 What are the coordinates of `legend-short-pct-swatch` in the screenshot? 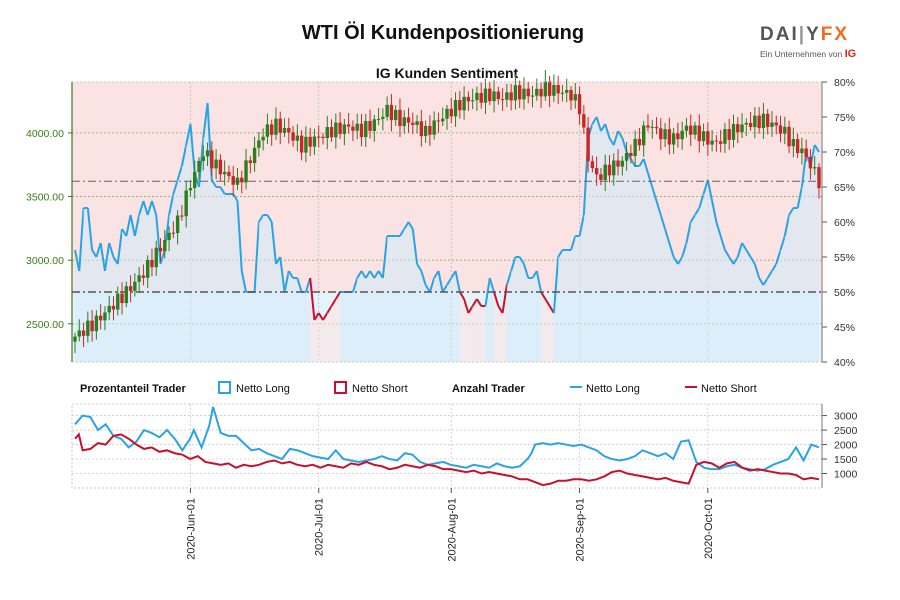 It's located at (340, 387).